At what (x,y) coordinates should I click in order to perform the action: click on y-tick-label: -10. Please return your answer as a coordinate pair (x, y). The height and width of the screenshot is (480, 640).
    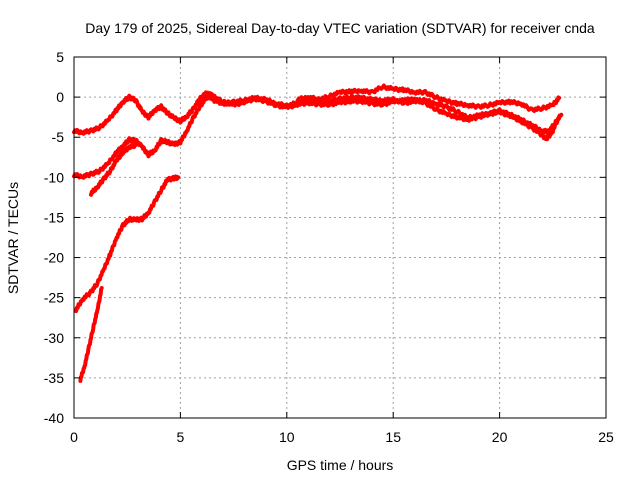
    Looking at the image, I should click on (54, 177).